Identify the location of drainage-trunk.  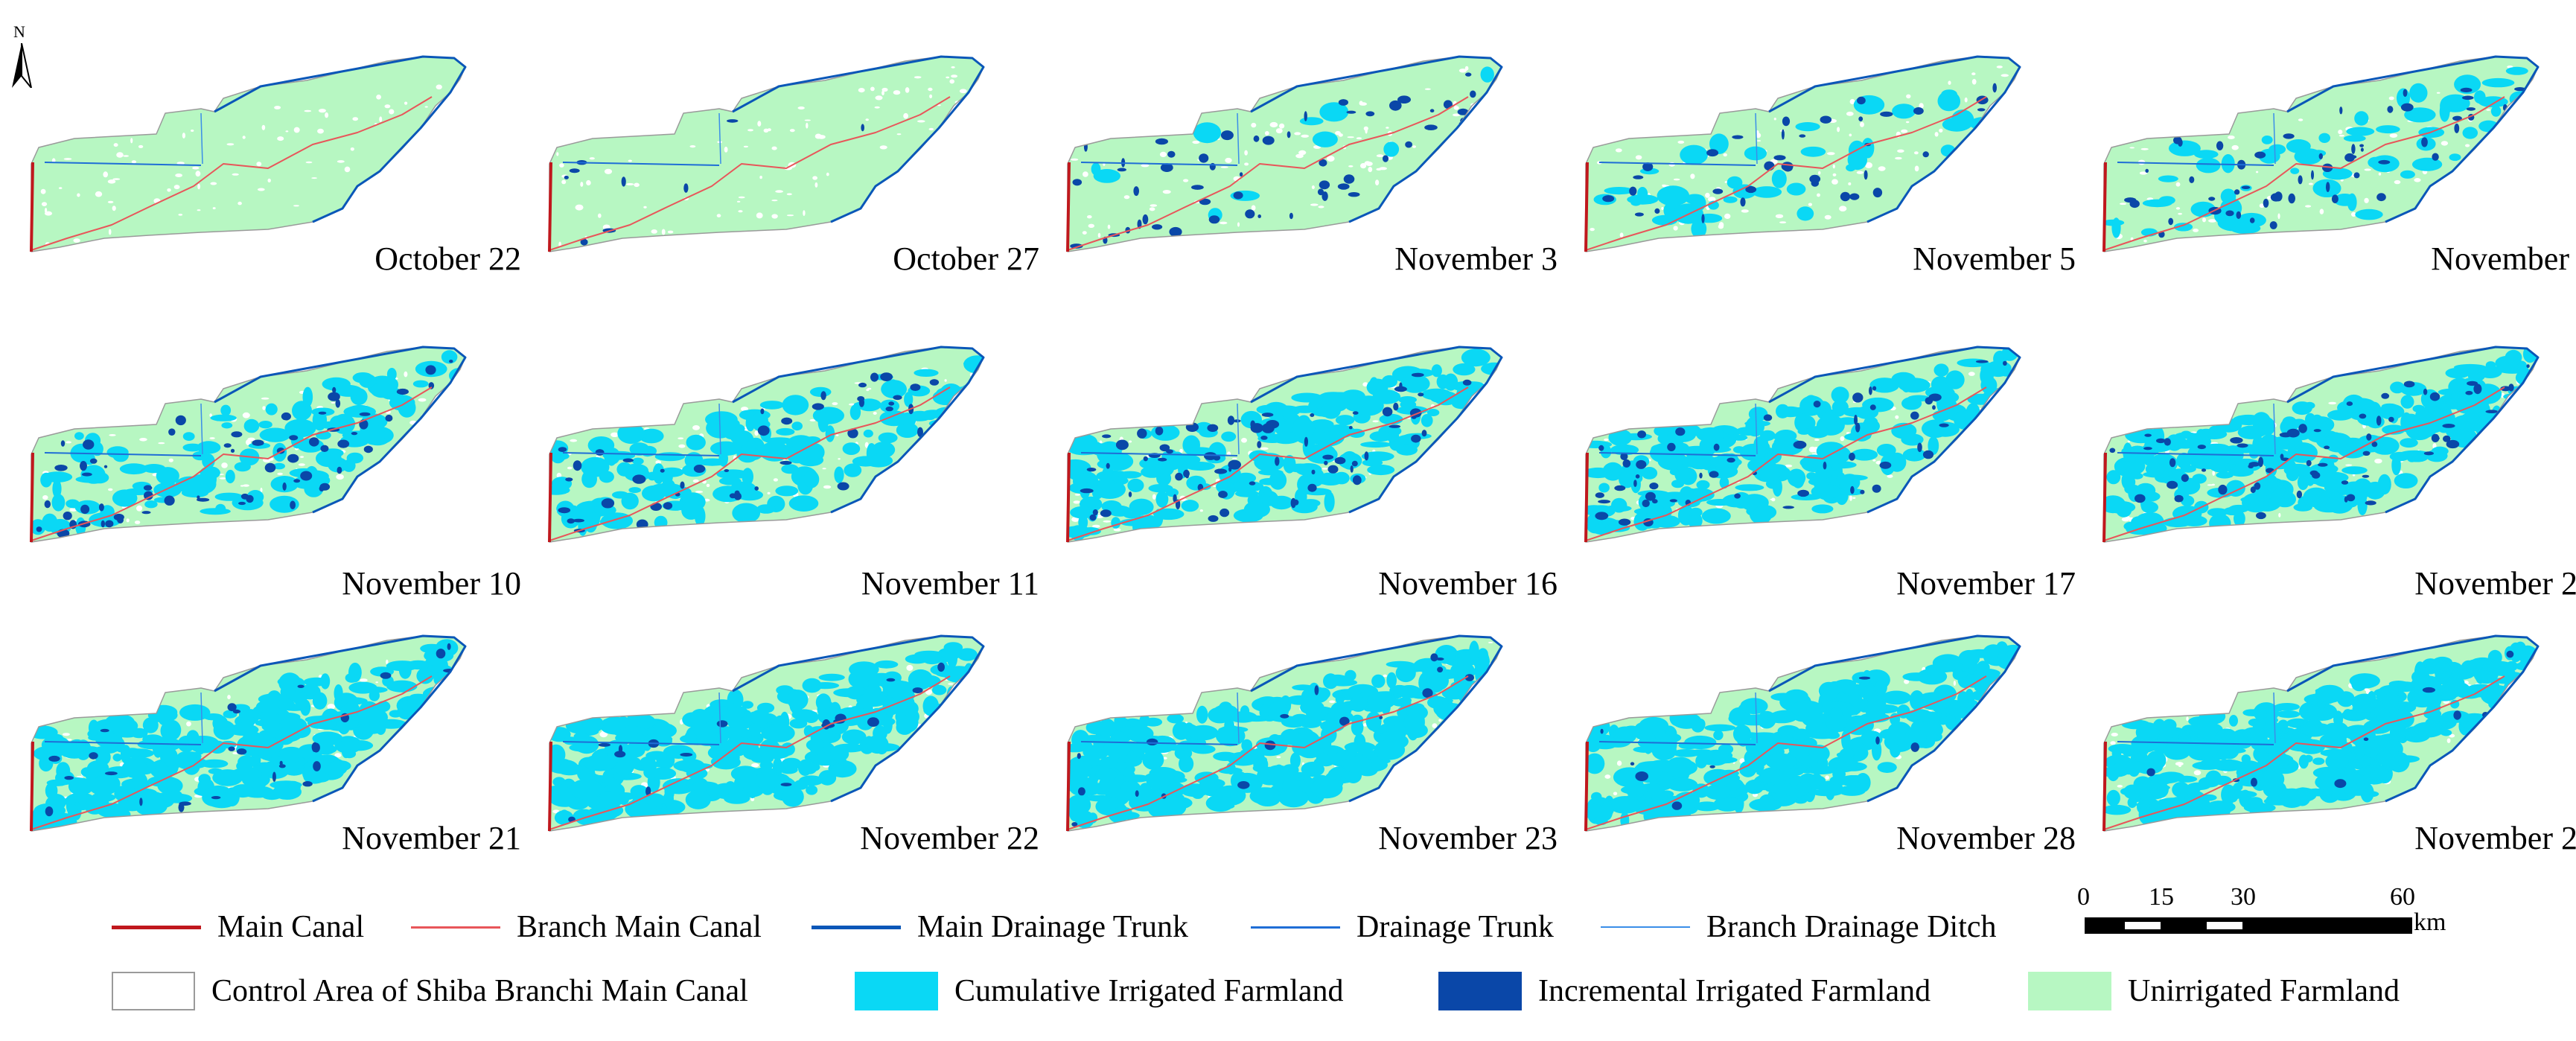
(2195, 164).